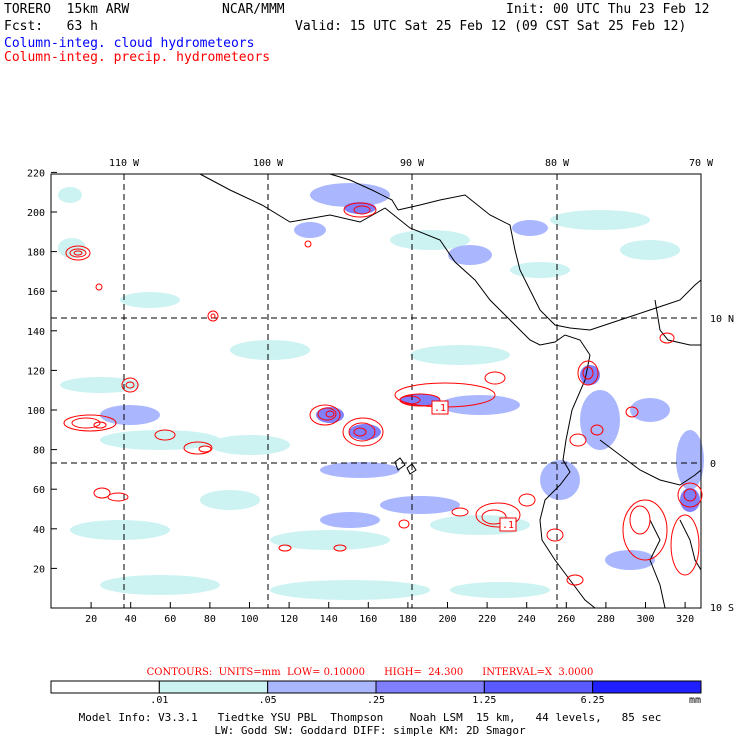 This screenshot has width=740, height=740. What do you see at coordinates (685, 619) in the screenshot?
I see `x-tick-label: 320` at bounding box center [685, 619].